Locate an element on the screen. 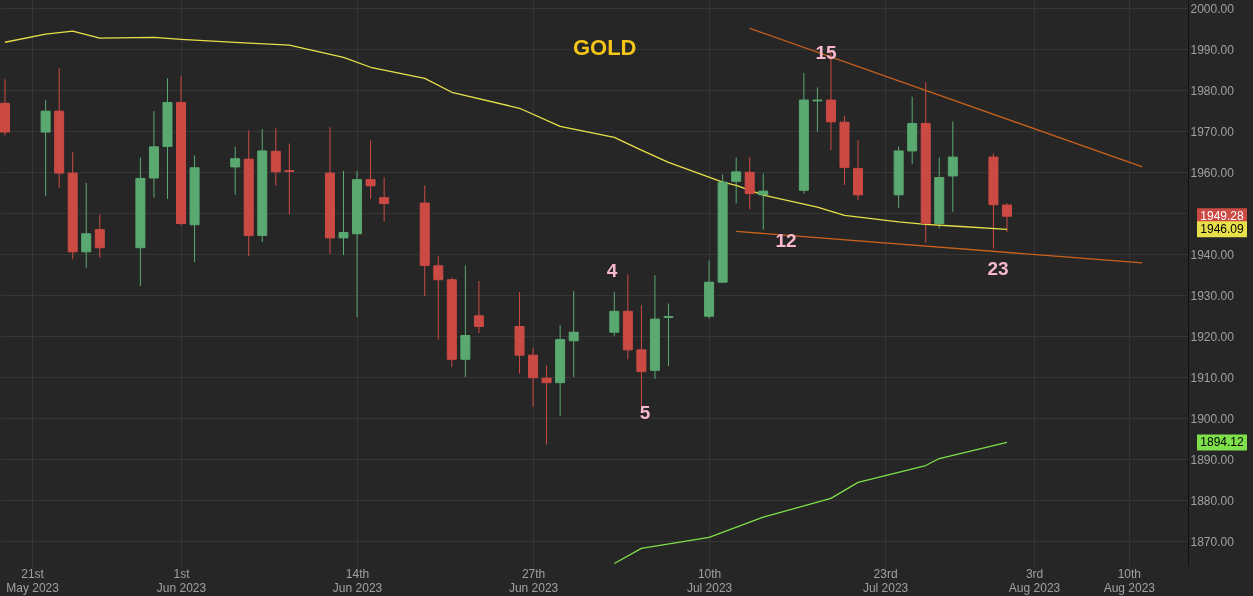 This screenshot has width=1253, height=596. x-tick-label: 1st Jun 2023 is located at coordinates (181, 580).